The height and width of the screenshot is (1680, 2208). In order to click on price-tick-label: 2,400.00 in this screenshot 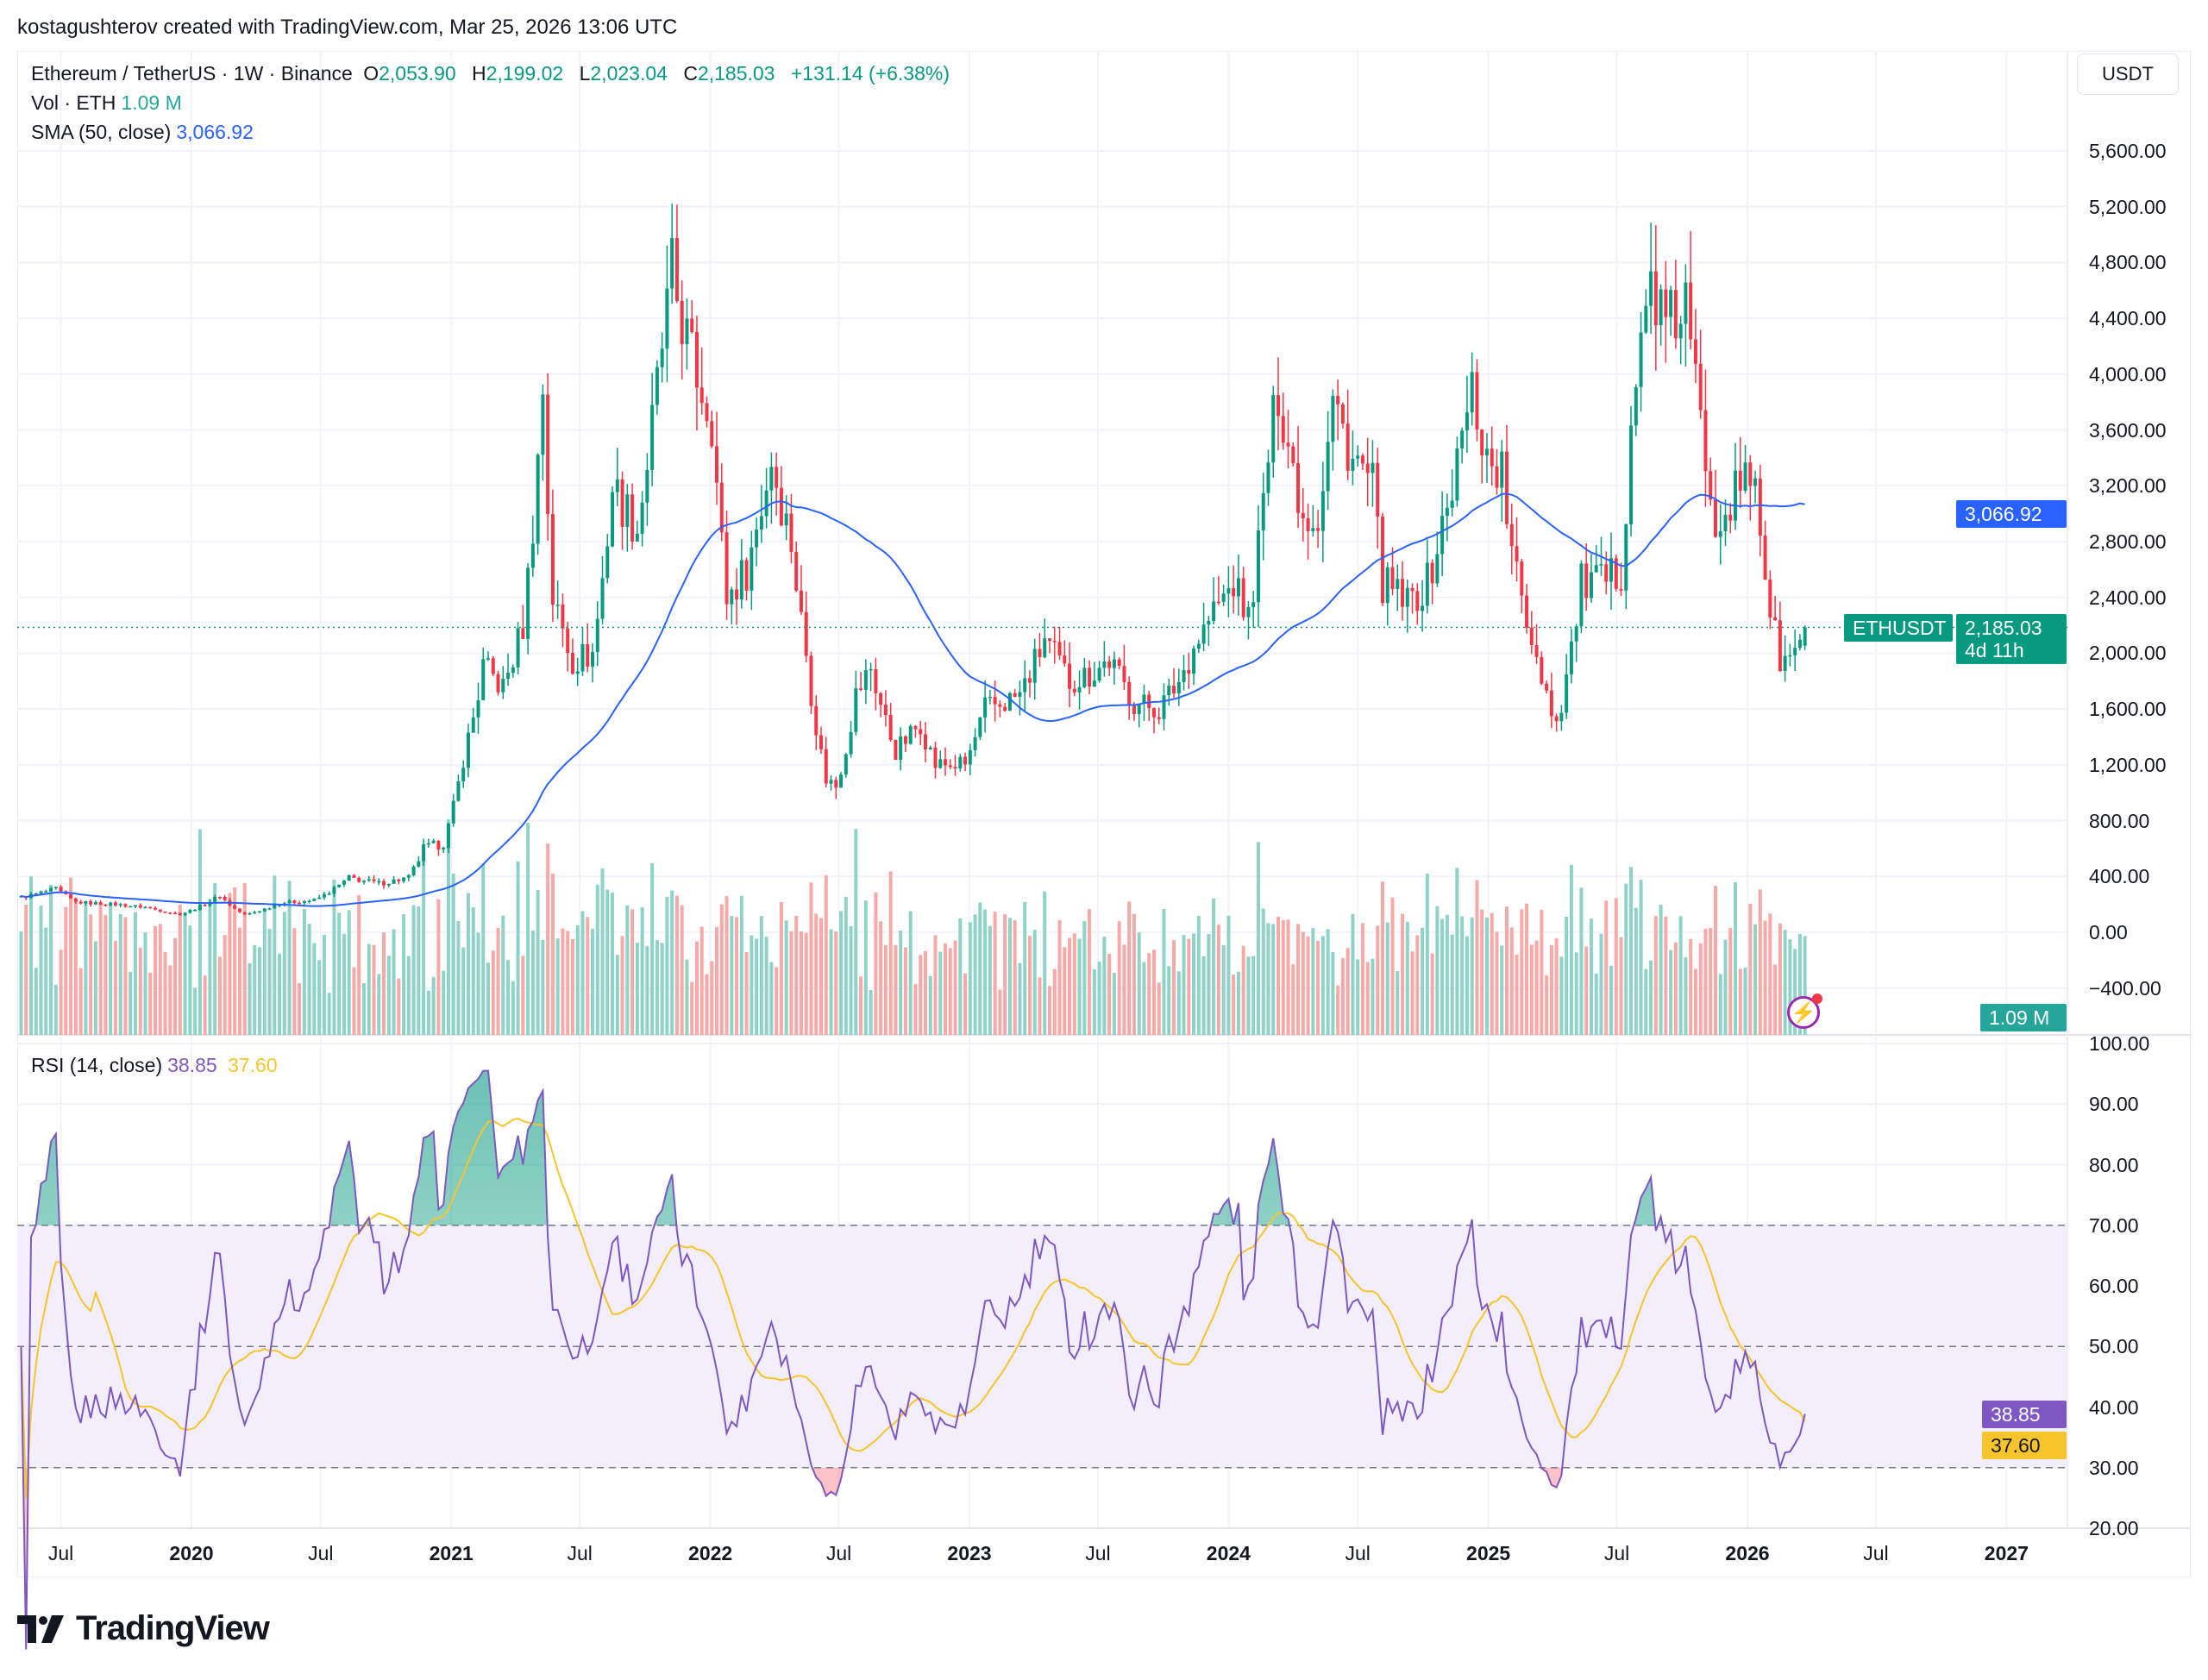, I will do `click(2128, 598)`.